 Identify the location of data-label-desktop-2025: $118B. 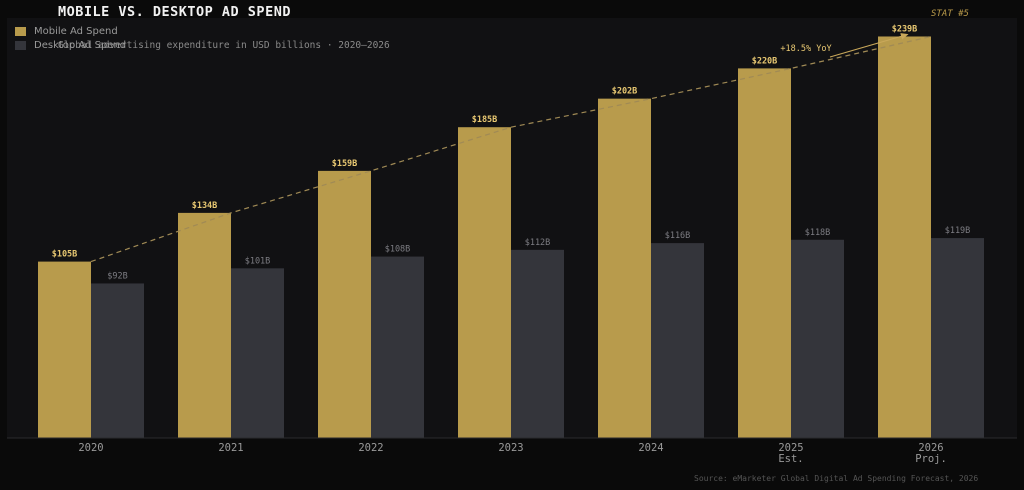
(818, 233).